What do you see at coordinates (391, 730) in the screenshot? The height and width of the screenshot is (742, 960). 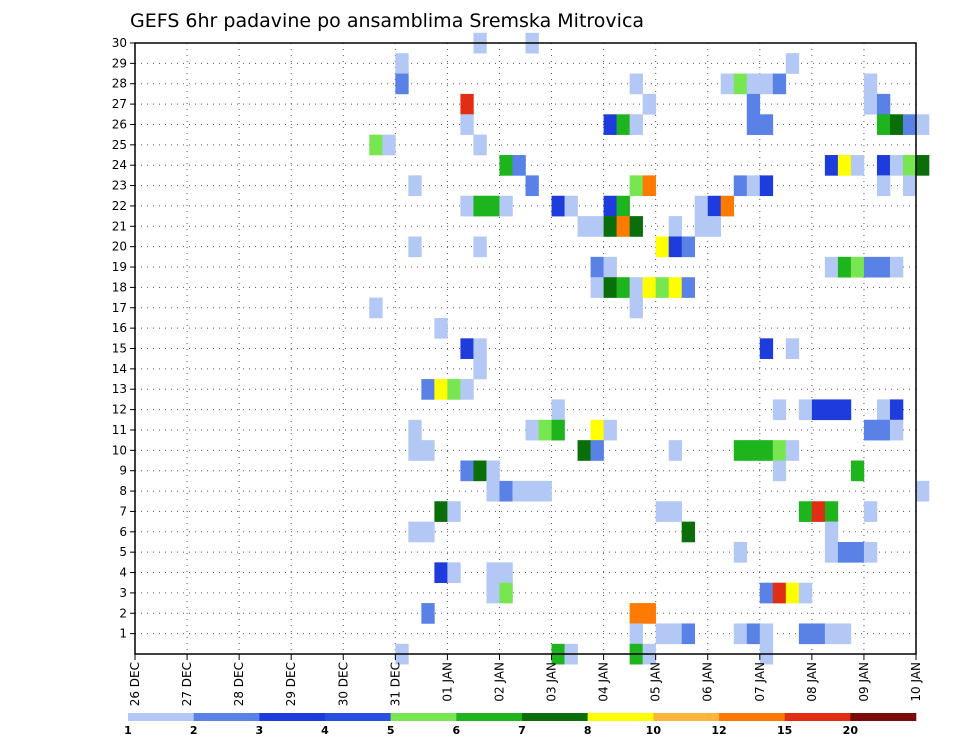 I see `legend-label: 5` at bounding box center [391, 730].